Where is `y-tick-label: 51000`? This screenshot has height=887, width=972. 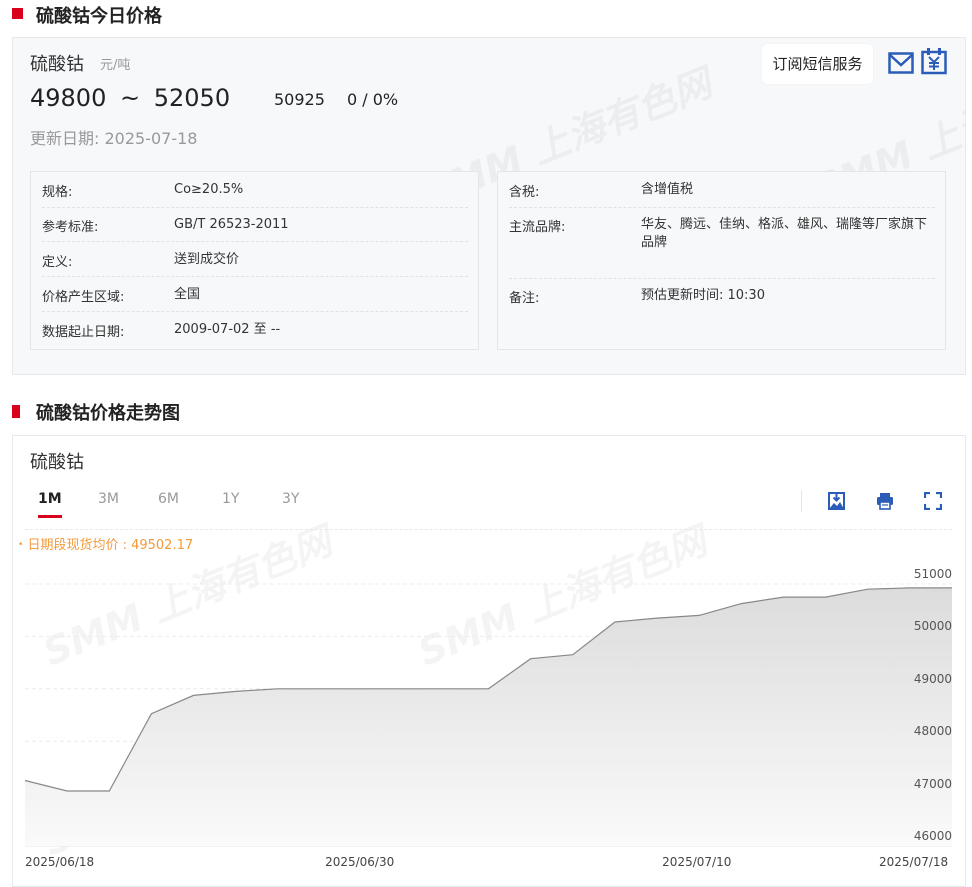
y-tick-label: 51000 is located at coordinates (933, 574).